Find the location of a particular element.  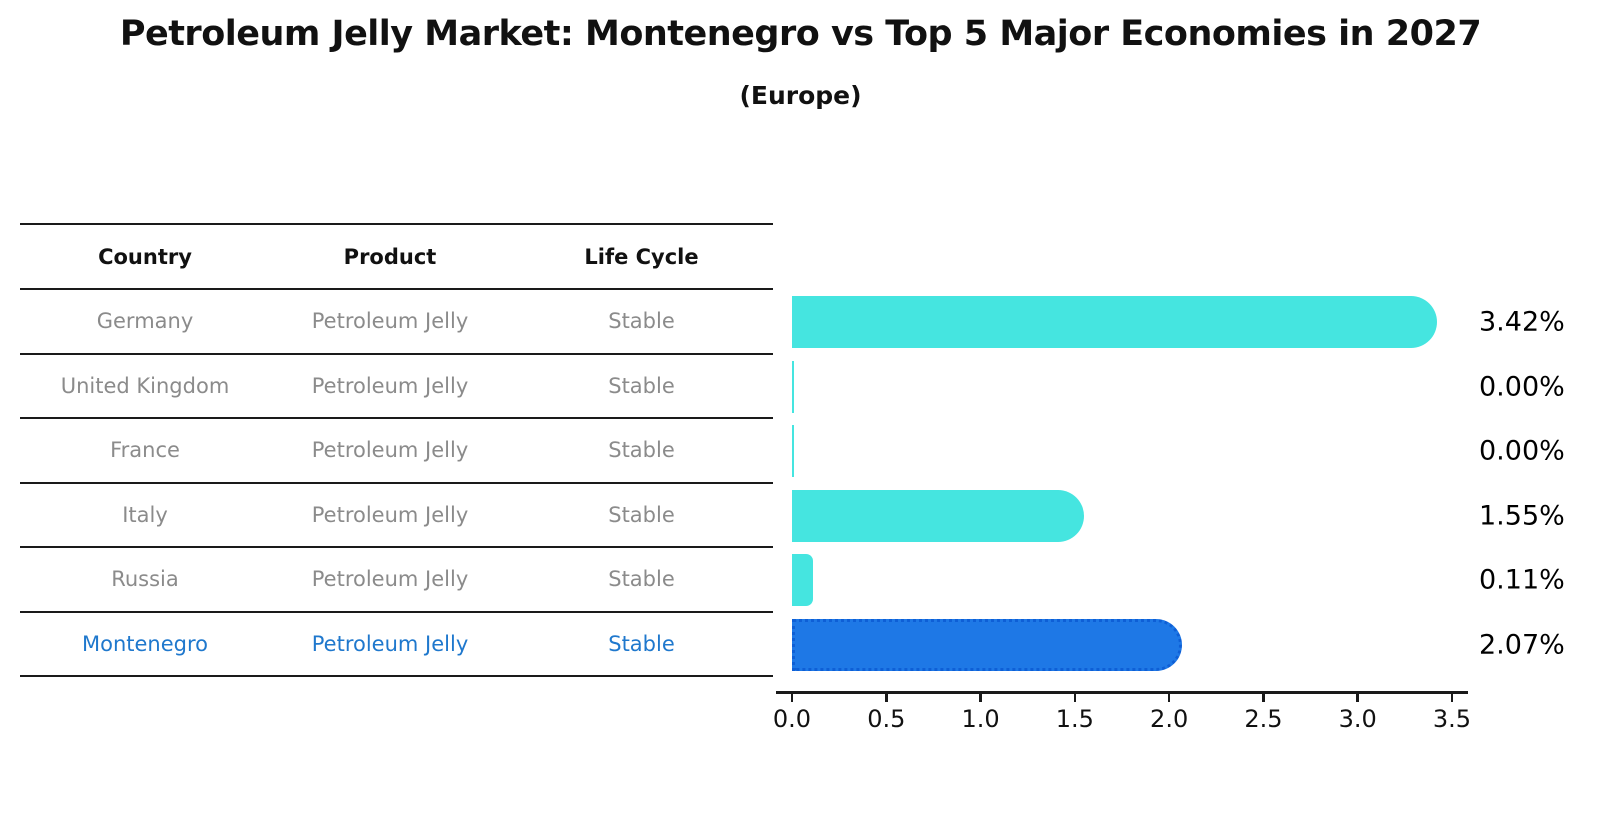

table-row-france: France Petroleum Jelly Stable is located at coordinates (396, 451).